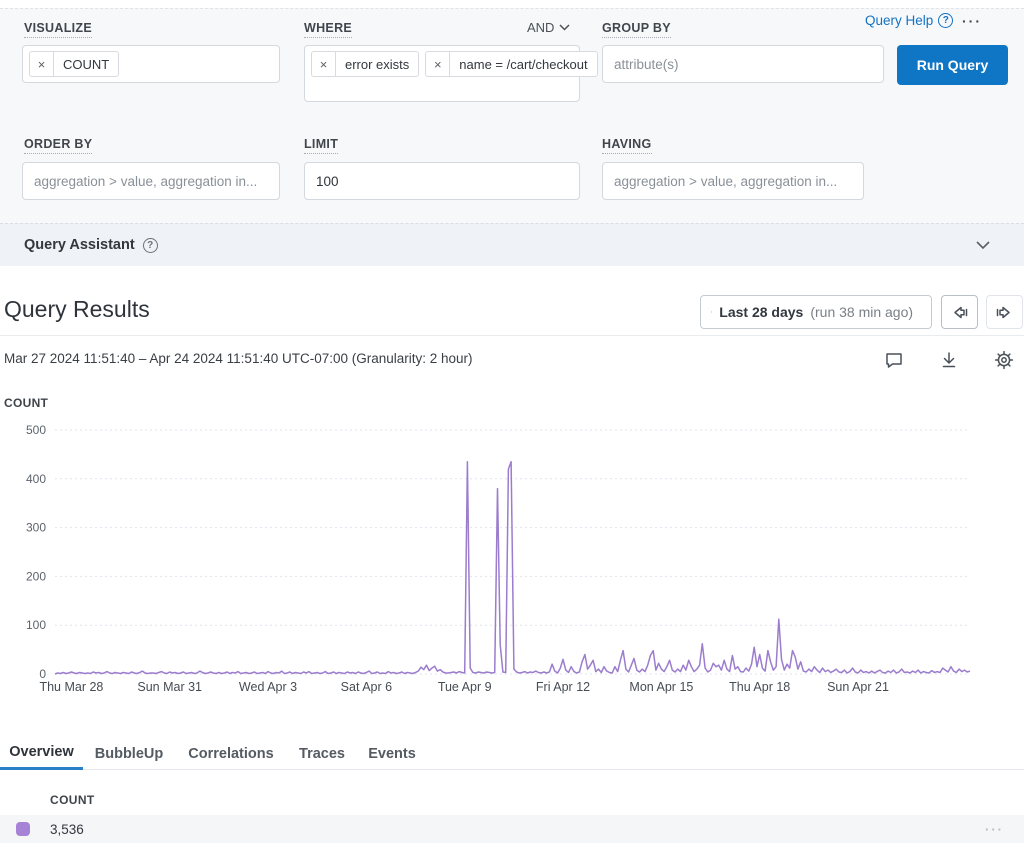 This screenshot has width=1024, height=850. I want to click on tab-events: Events, so click(392, 753).